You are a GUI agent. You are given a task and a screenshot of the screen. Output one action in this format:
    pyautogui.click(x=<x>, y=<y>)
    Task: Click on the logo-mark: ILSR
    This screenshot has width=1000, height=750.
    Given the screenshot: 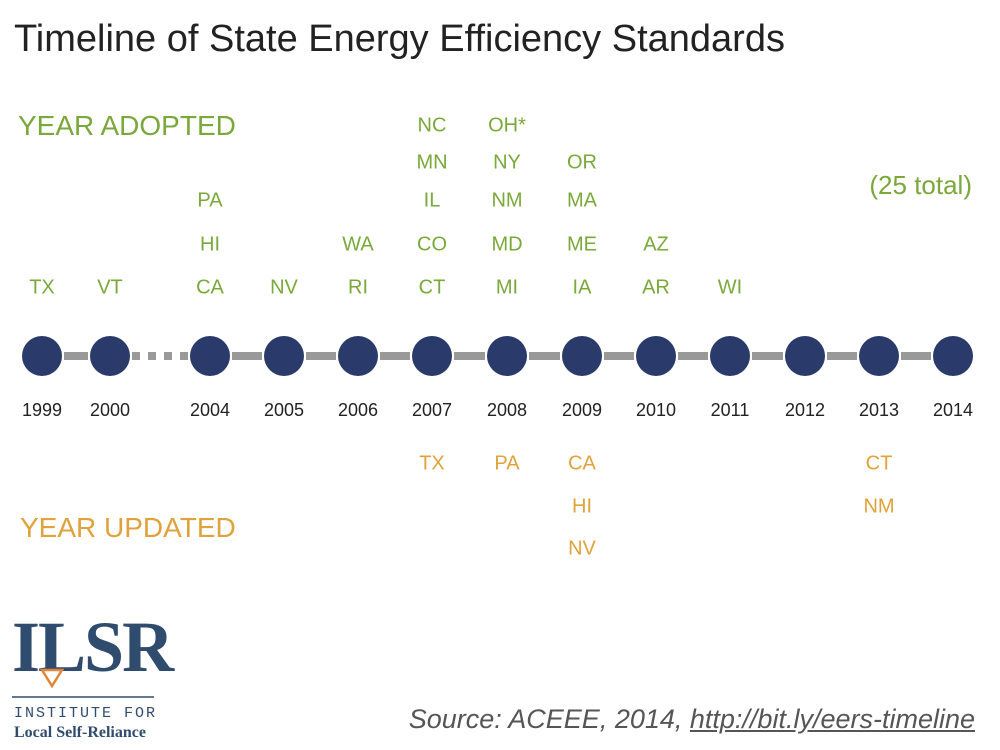 What is the action you would take?
    pyautogui.click(x=93, y=647)
    